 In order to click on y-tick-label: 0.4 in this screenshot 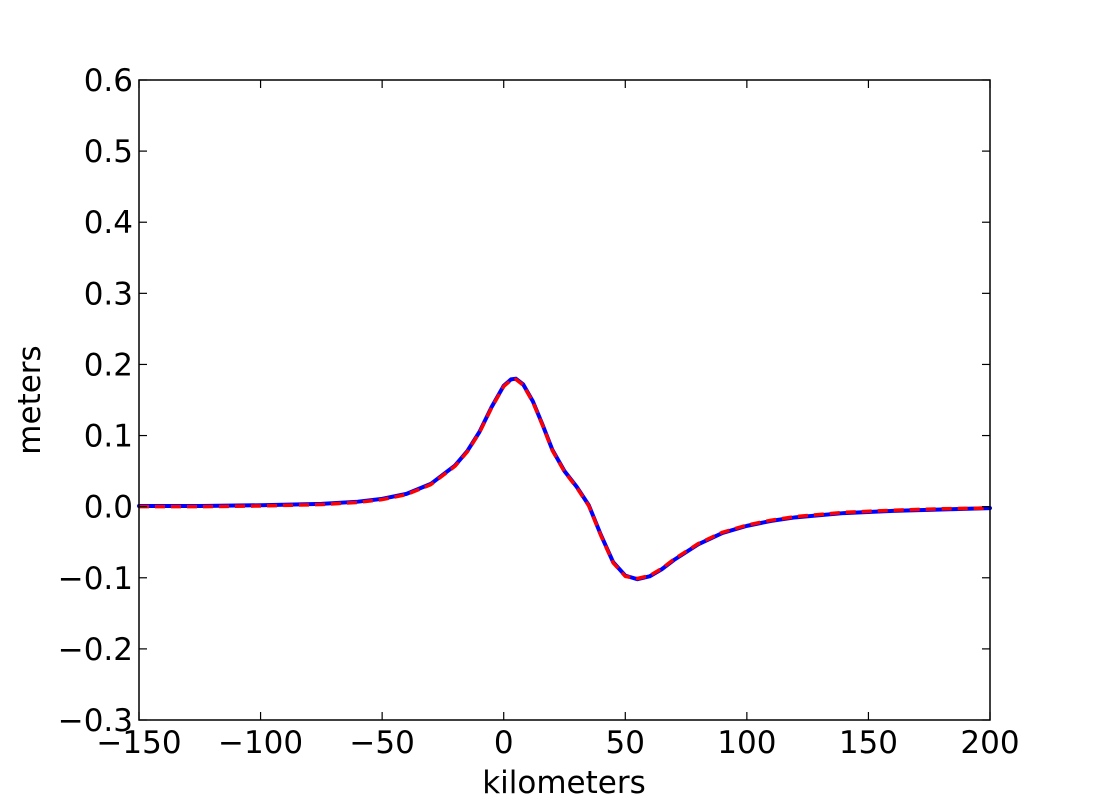, I will do `click(108, 223)`.